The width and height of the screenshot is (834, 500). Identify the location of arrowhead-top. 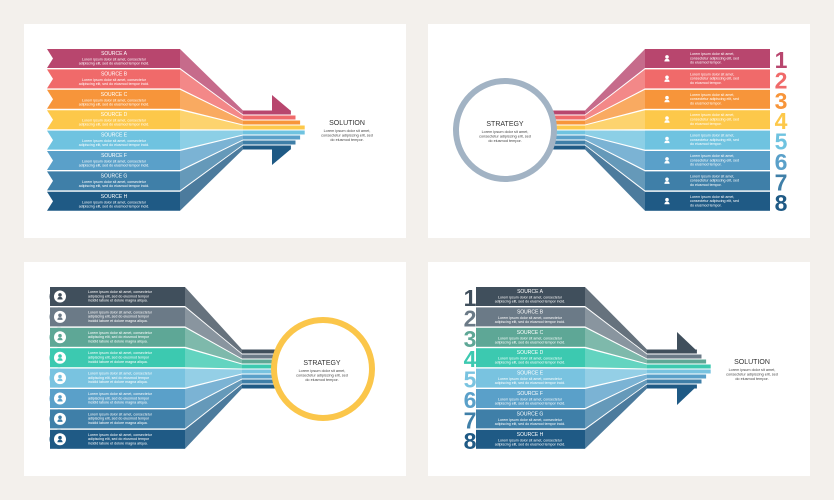
(687, 341).